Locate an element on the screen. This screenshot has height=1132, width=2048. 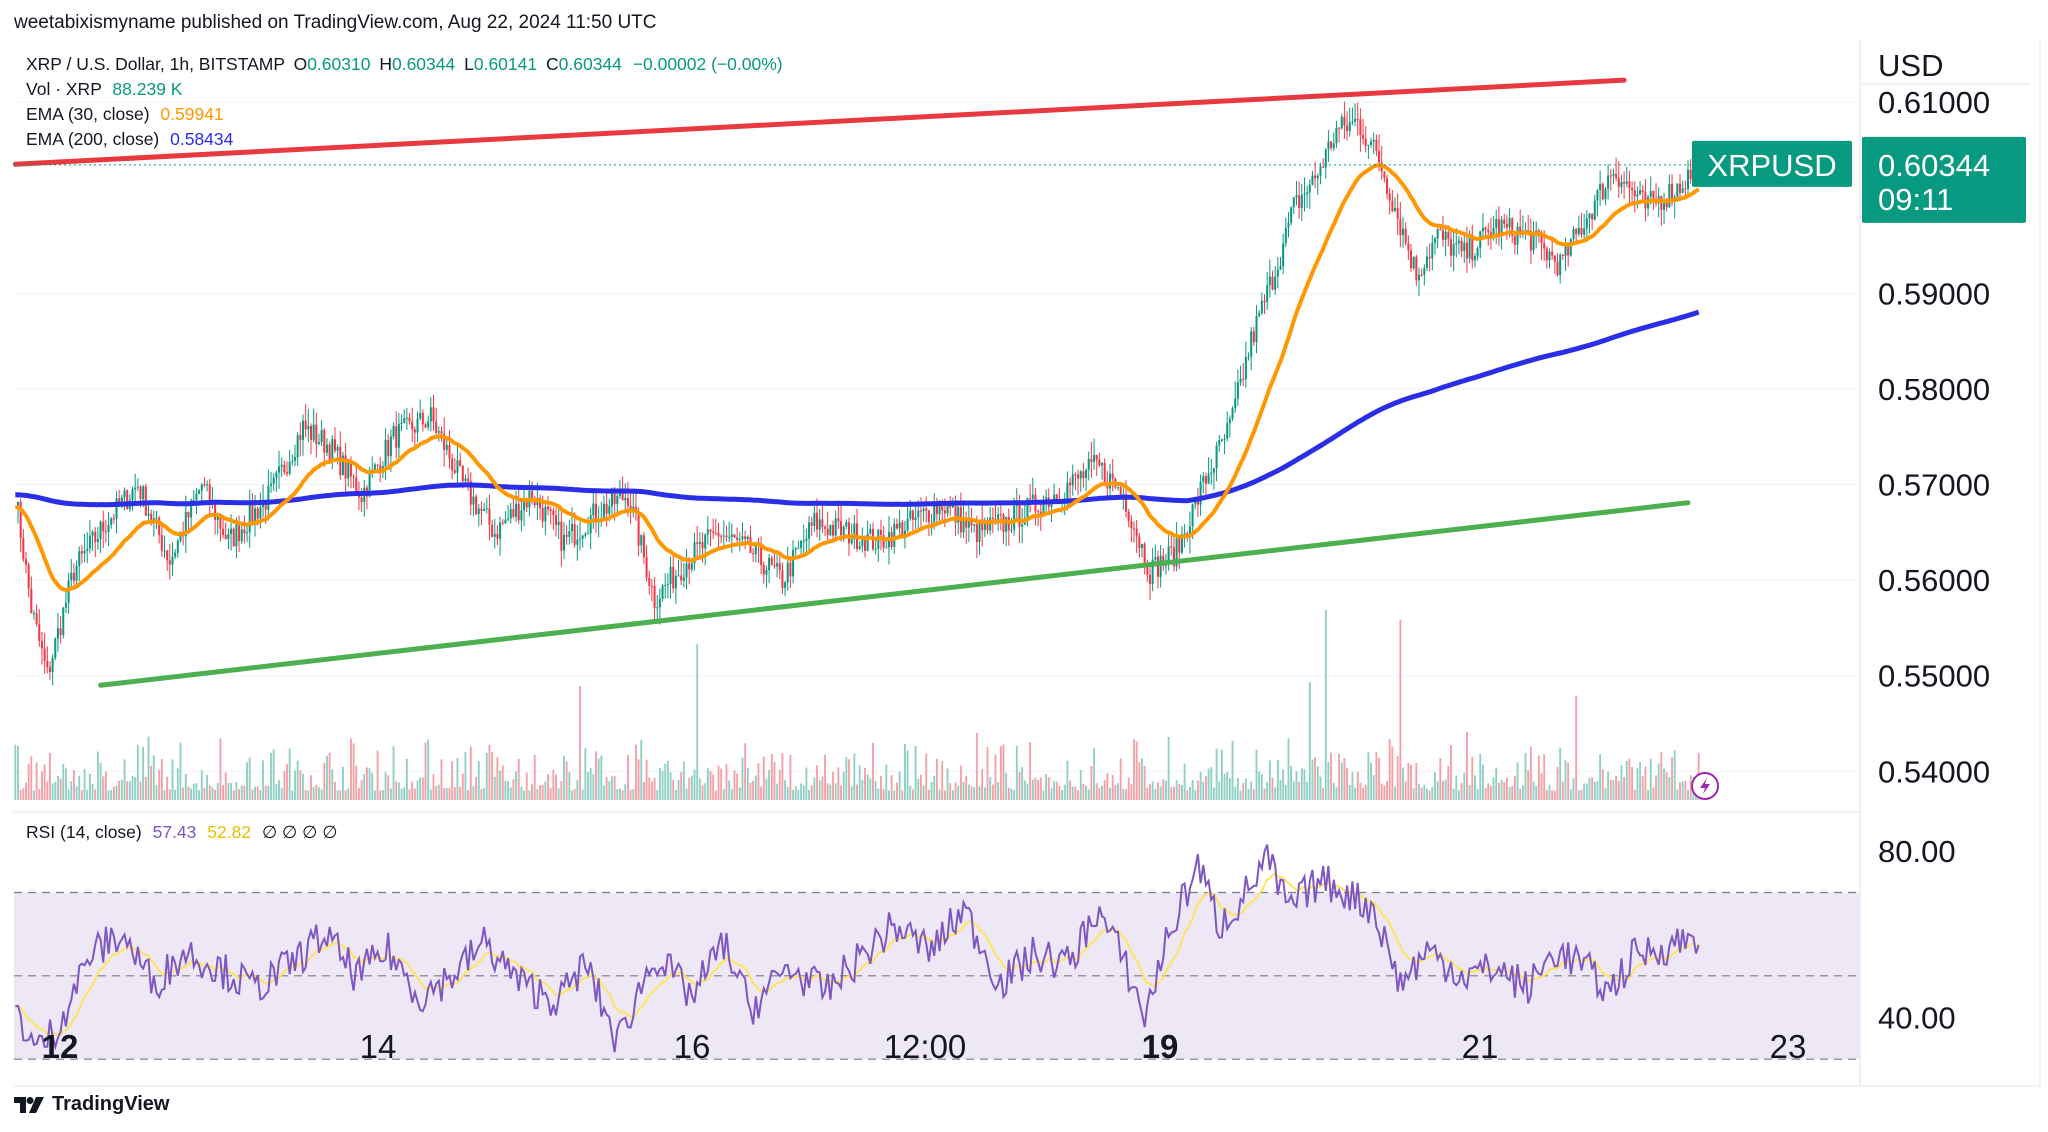
change-value: −0.00002 (−0.00%) is located at coordinates (707, 64).